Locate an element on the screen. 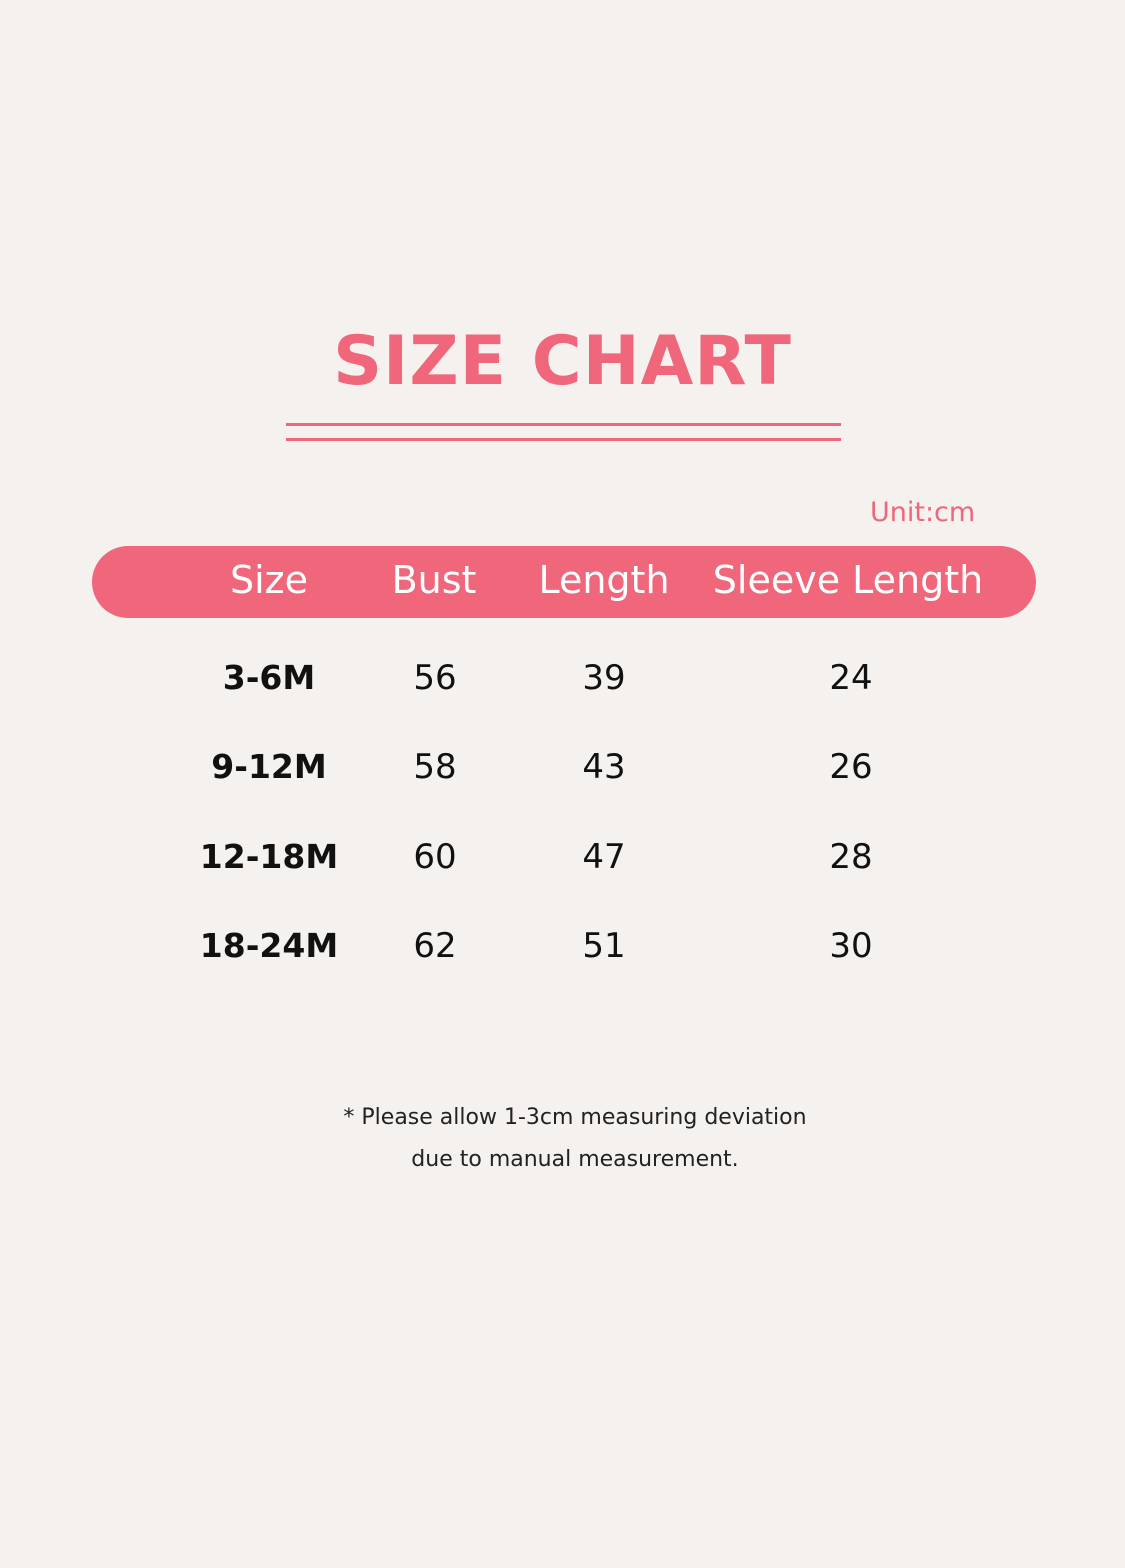 The image size is (1125, 1568). table-row: 9-12M 58 43 26 is located at coordinates (562, 772).